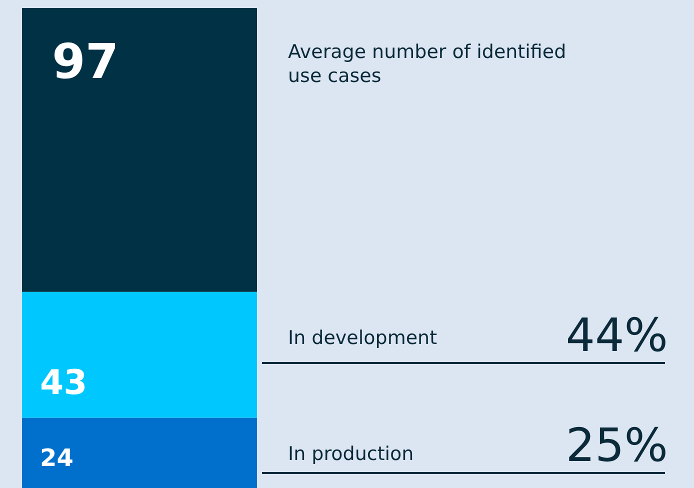 The image size is (694, 488). I want to click on text: 25%, so click(616, 445).